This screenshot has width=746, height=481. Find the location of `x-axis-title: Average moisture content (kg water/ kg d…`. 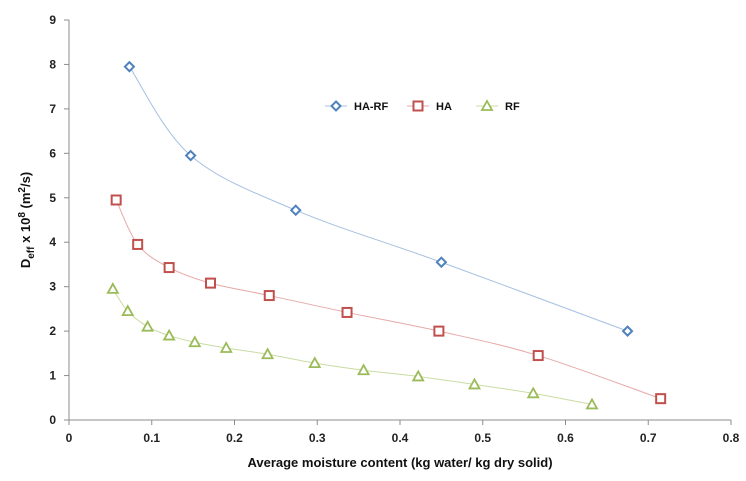

x-axis-title: Average moisture content (kg water/ kg d… is located at coordinates (399, 462).